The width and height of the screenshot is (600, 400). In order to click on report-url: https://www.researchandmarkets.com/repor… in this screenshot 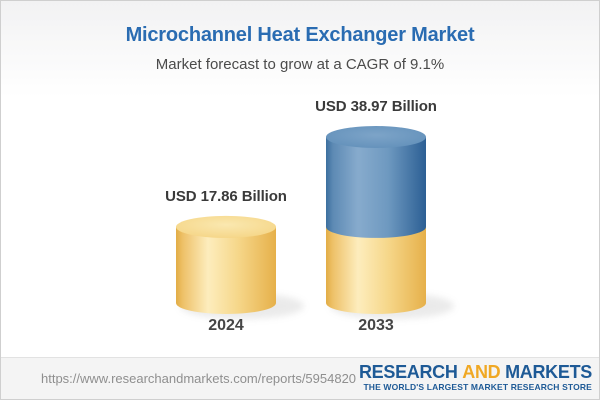, I will do `click(199, 378)`.